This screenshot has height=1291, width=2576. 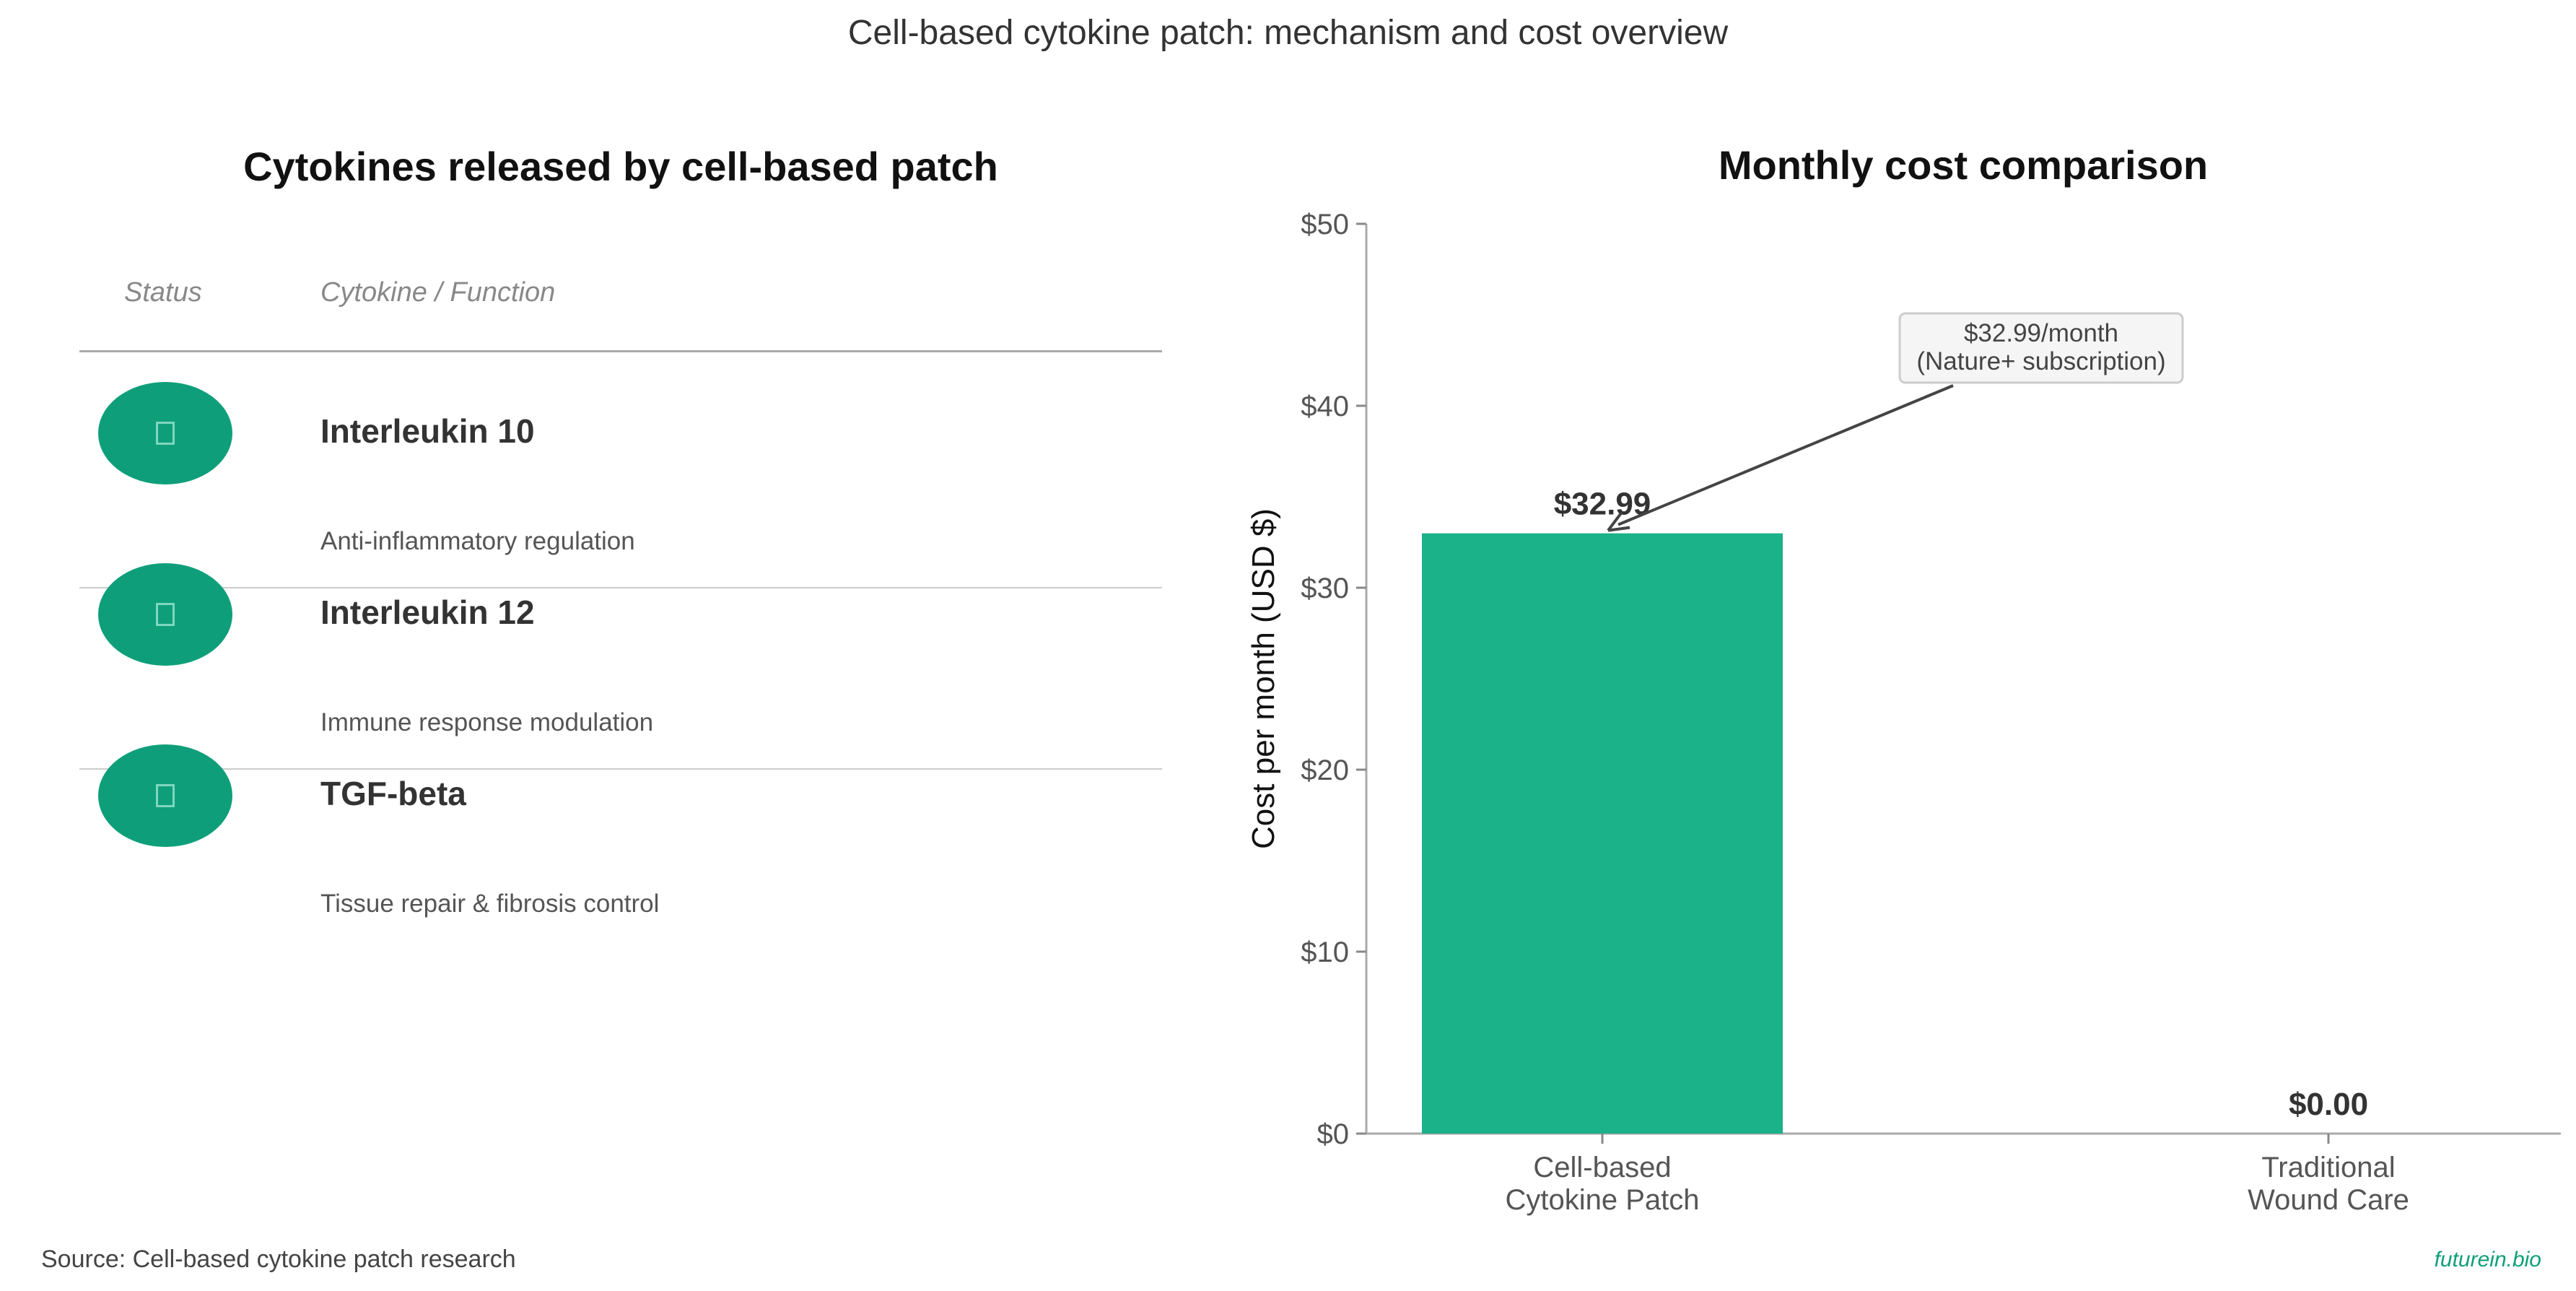 I want to click on bar-value-label: $0.00, so click(x=2328, y=1104).